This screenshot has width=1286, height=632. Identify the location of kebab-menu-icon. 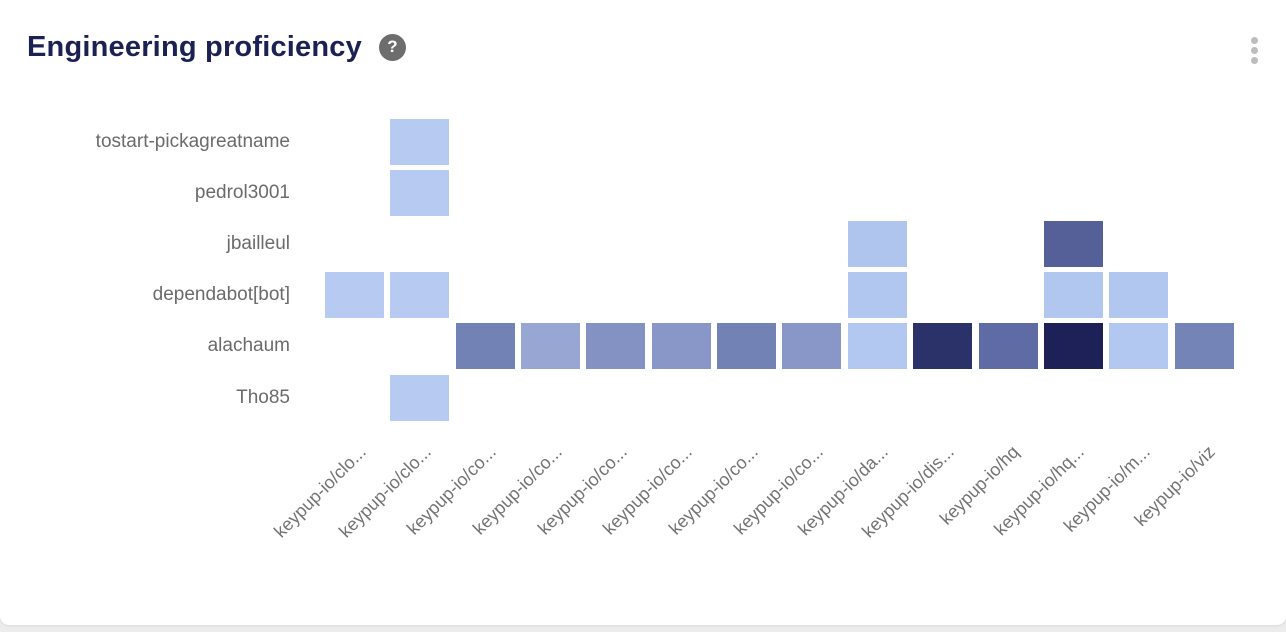
(1254, 50).